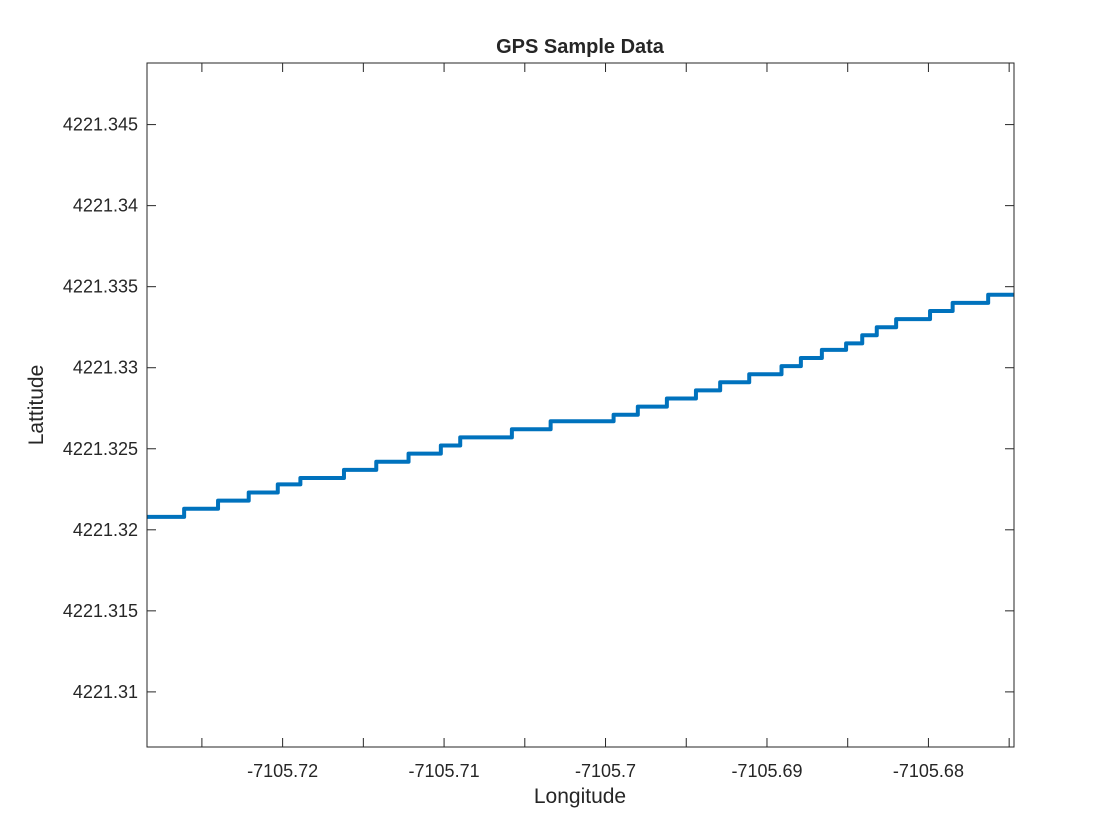 Image resolution: width=1120 pixels, height=840 pixels. I want to click on y-tick-label: 4221.34, so click(105, 206).